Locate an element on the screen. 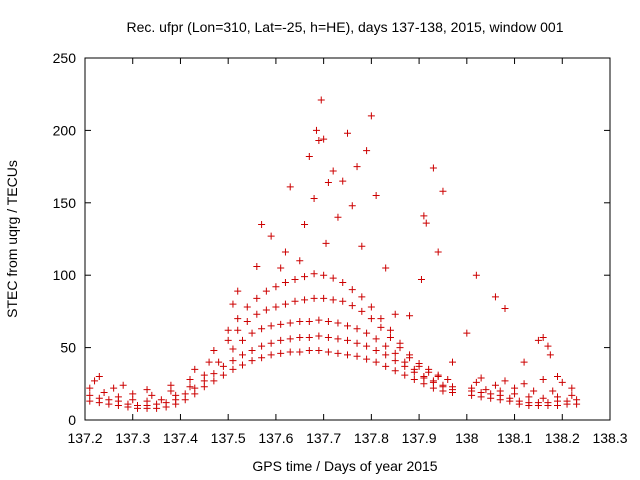  y-tick-label: 0 is located at coordinates (72, 420).